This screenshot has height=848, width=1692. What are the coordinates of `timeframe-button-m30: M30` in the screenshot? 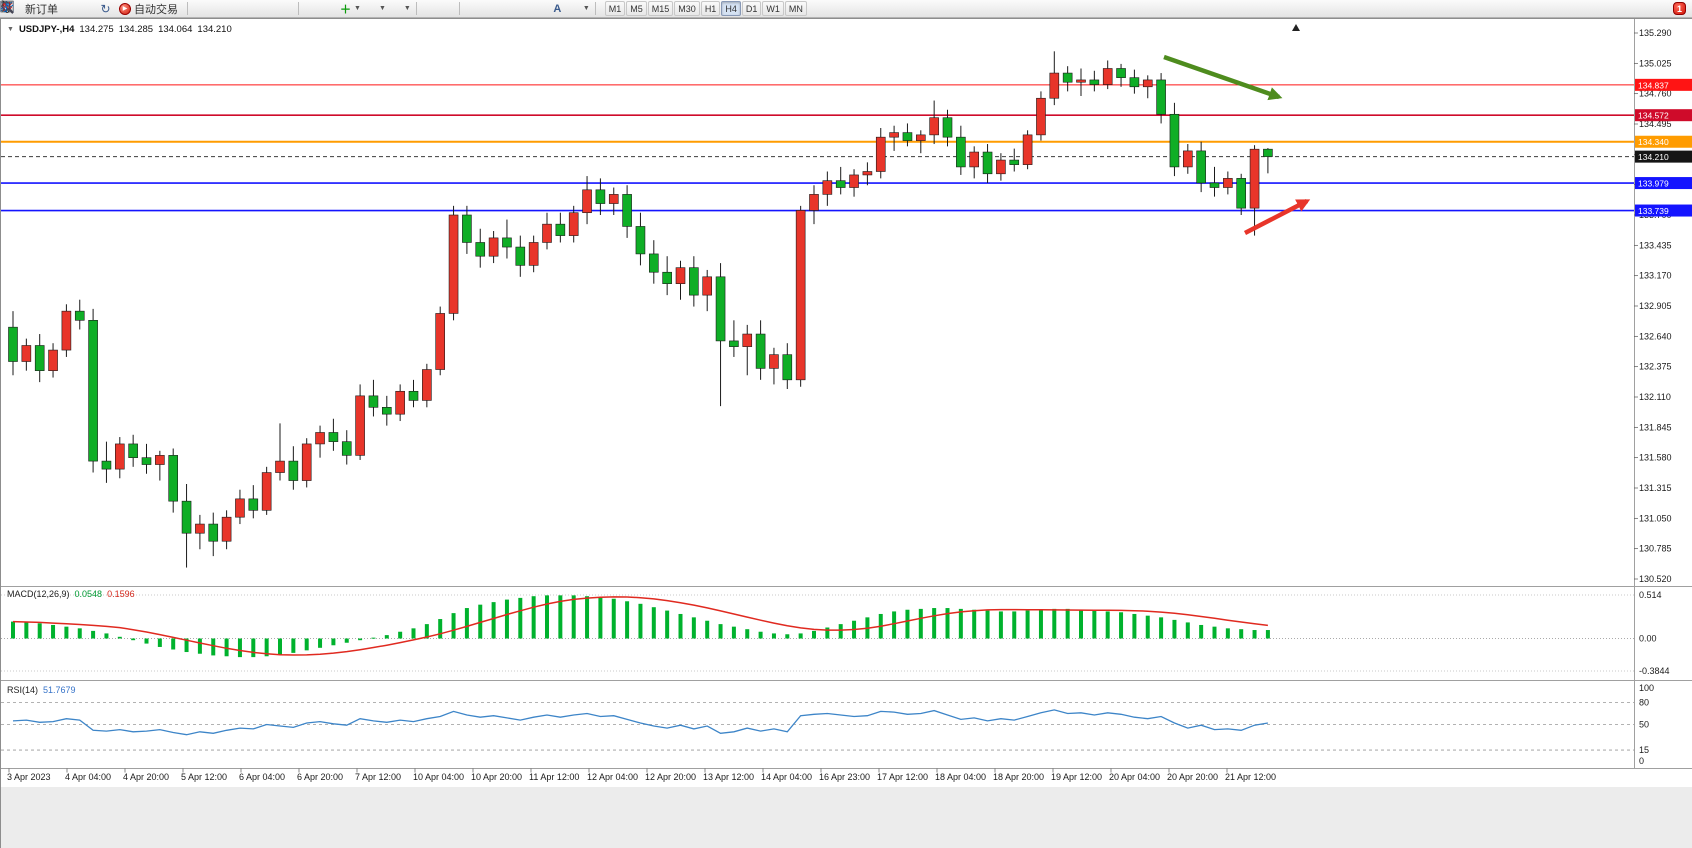 It's located at (687, 8).